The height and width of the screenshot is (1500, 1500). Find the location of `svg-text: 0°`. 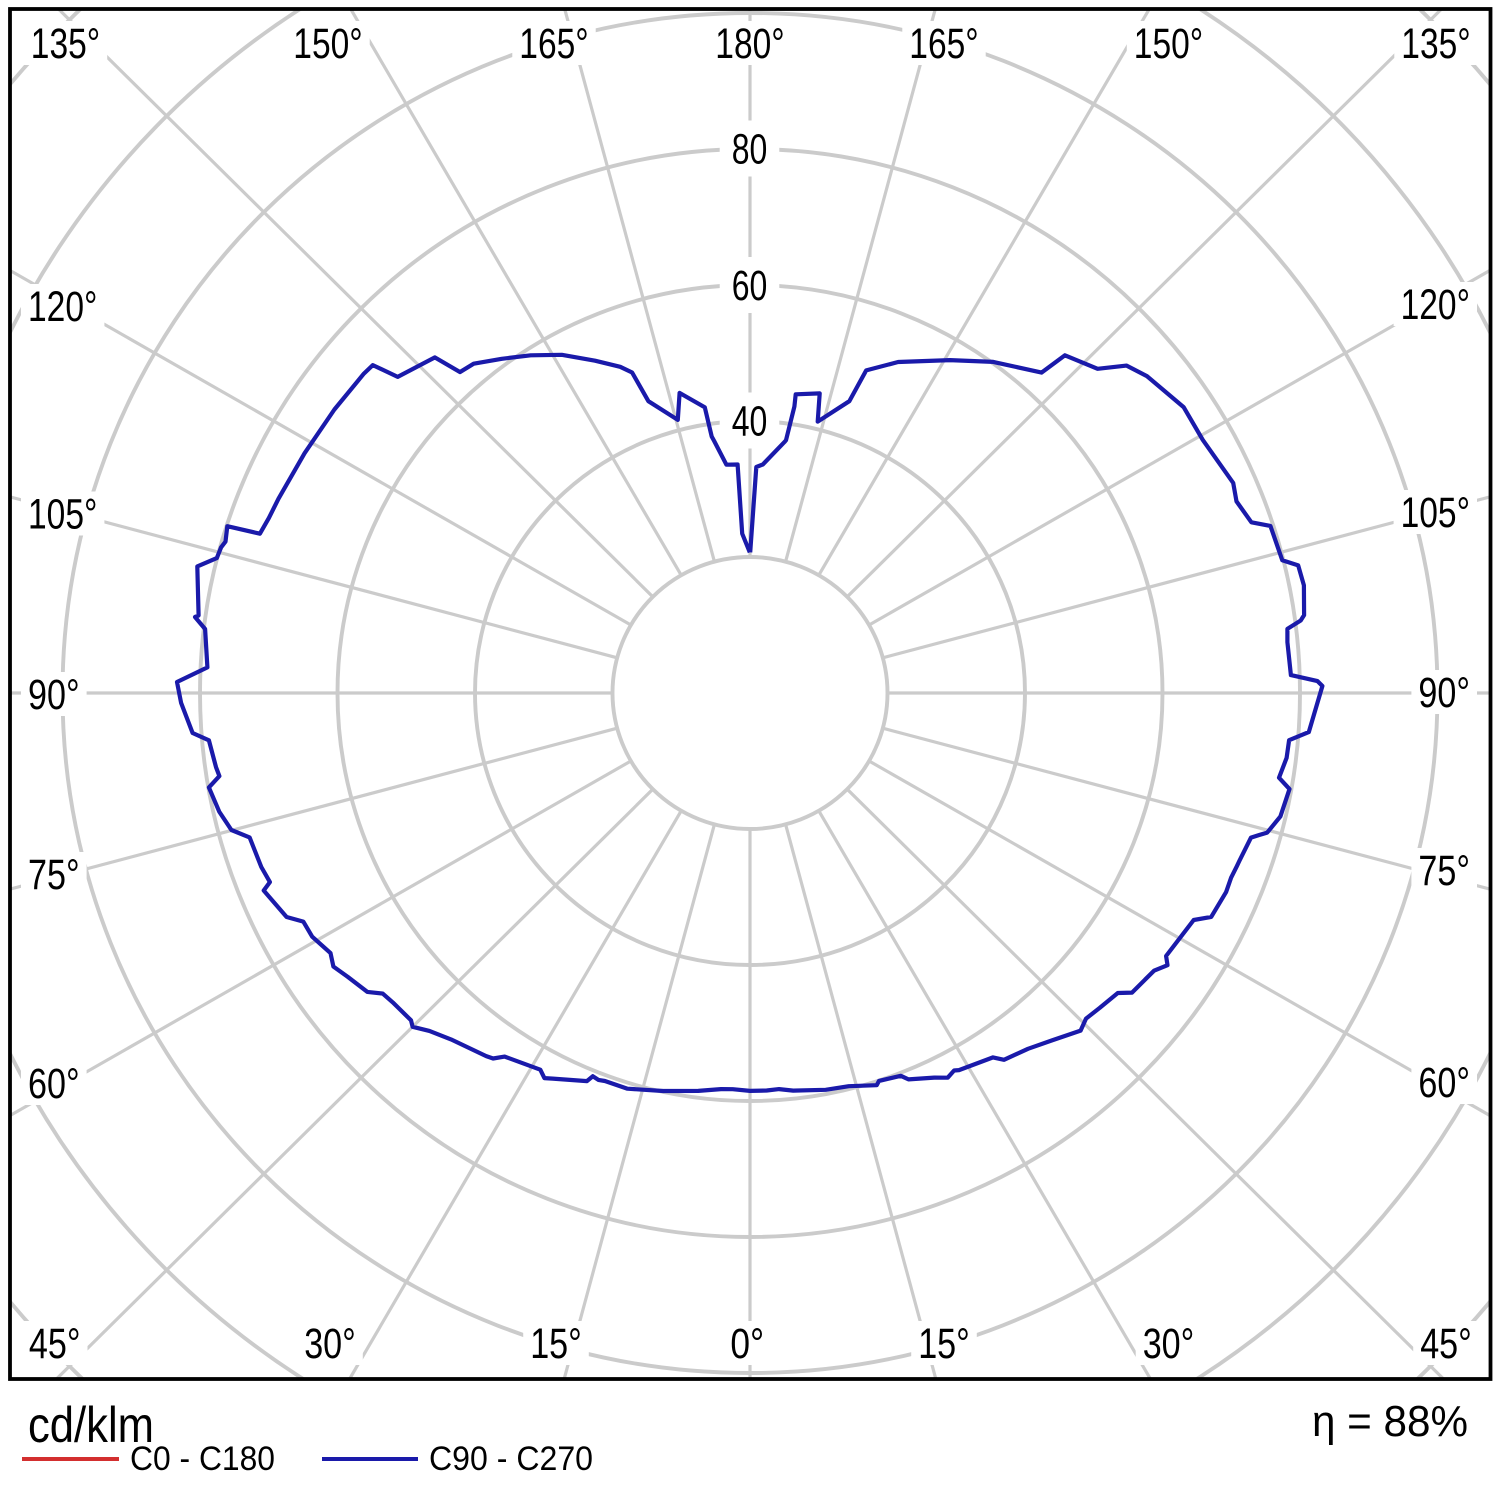

svg-text: 0° is located at coordinates (747, 1344).